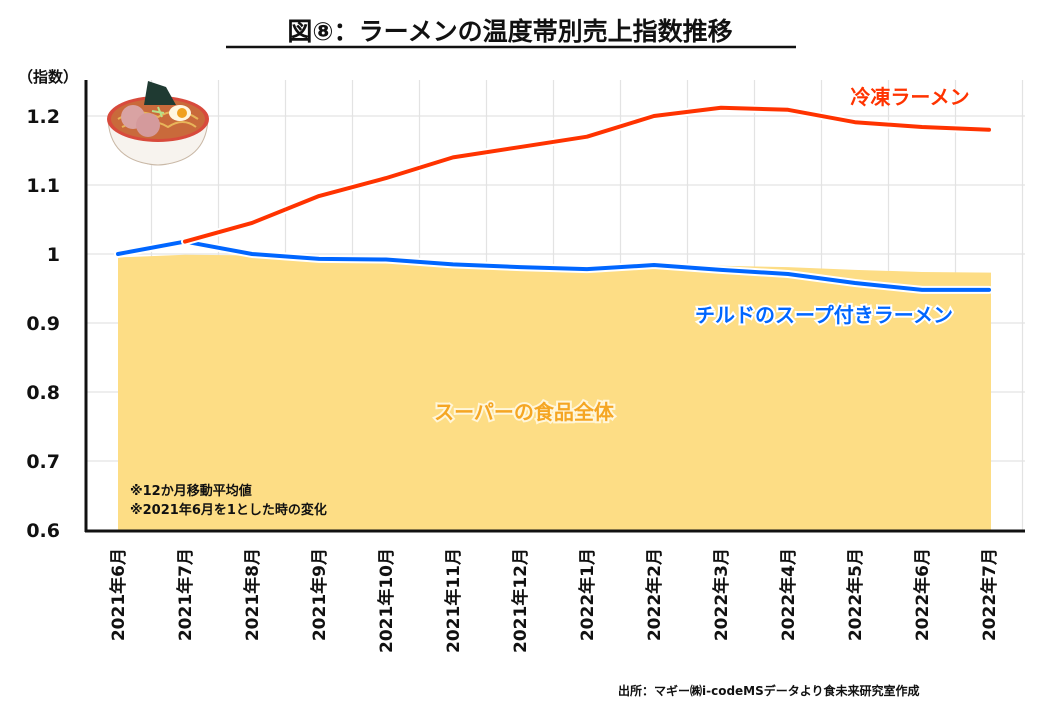 The width and height of the screenshot is (1040, 720). I want to click on legend-chilled-ramen: チルドのスープ付きラーメン, so click(824, 315).